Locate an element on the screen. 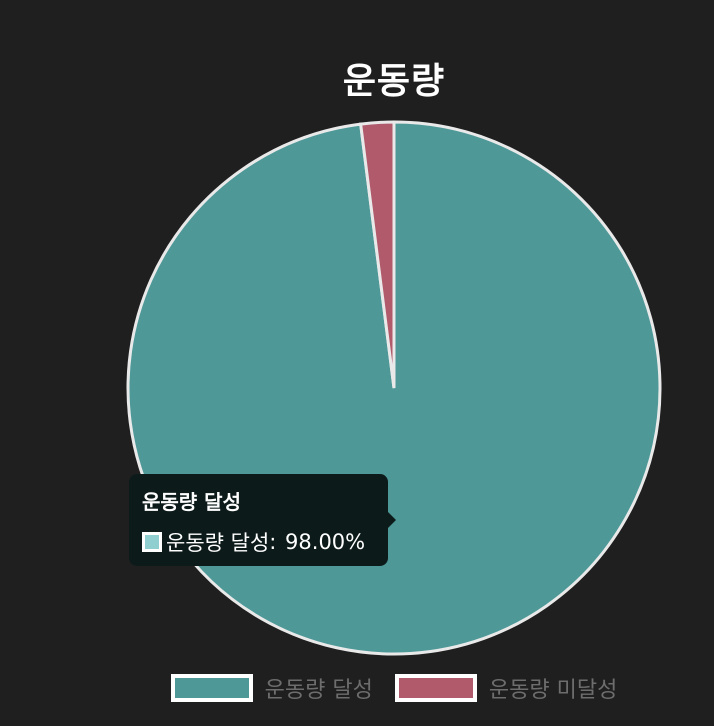 This screenshot has width=714, height=726. tooltip-body: 운동량 달성: 98.00% is located at coordinates (258, 542).